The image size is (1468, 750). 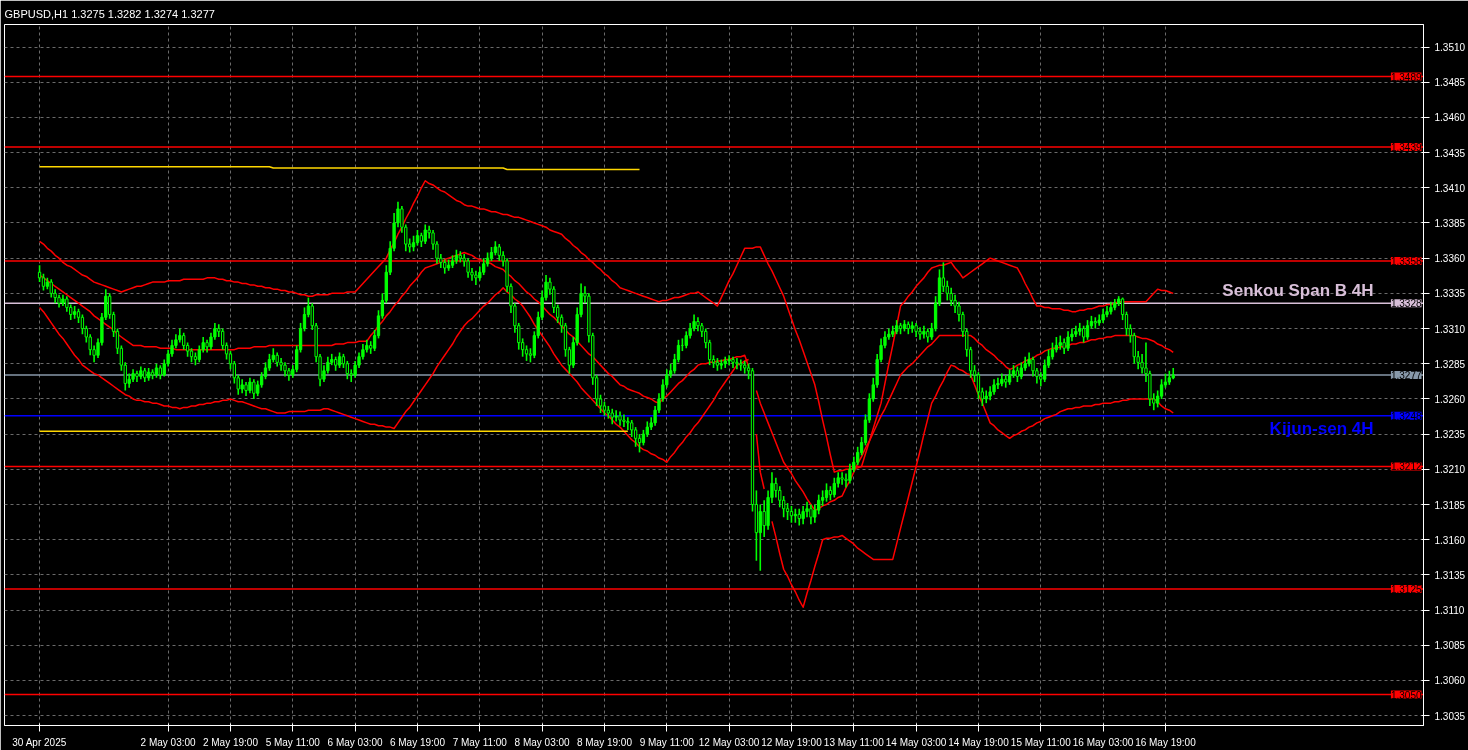 What do you see at coordinates (1450, 153) in the screenshot?
I see `y-tick-label: 1.3435` at bounding box center [1450, 153].